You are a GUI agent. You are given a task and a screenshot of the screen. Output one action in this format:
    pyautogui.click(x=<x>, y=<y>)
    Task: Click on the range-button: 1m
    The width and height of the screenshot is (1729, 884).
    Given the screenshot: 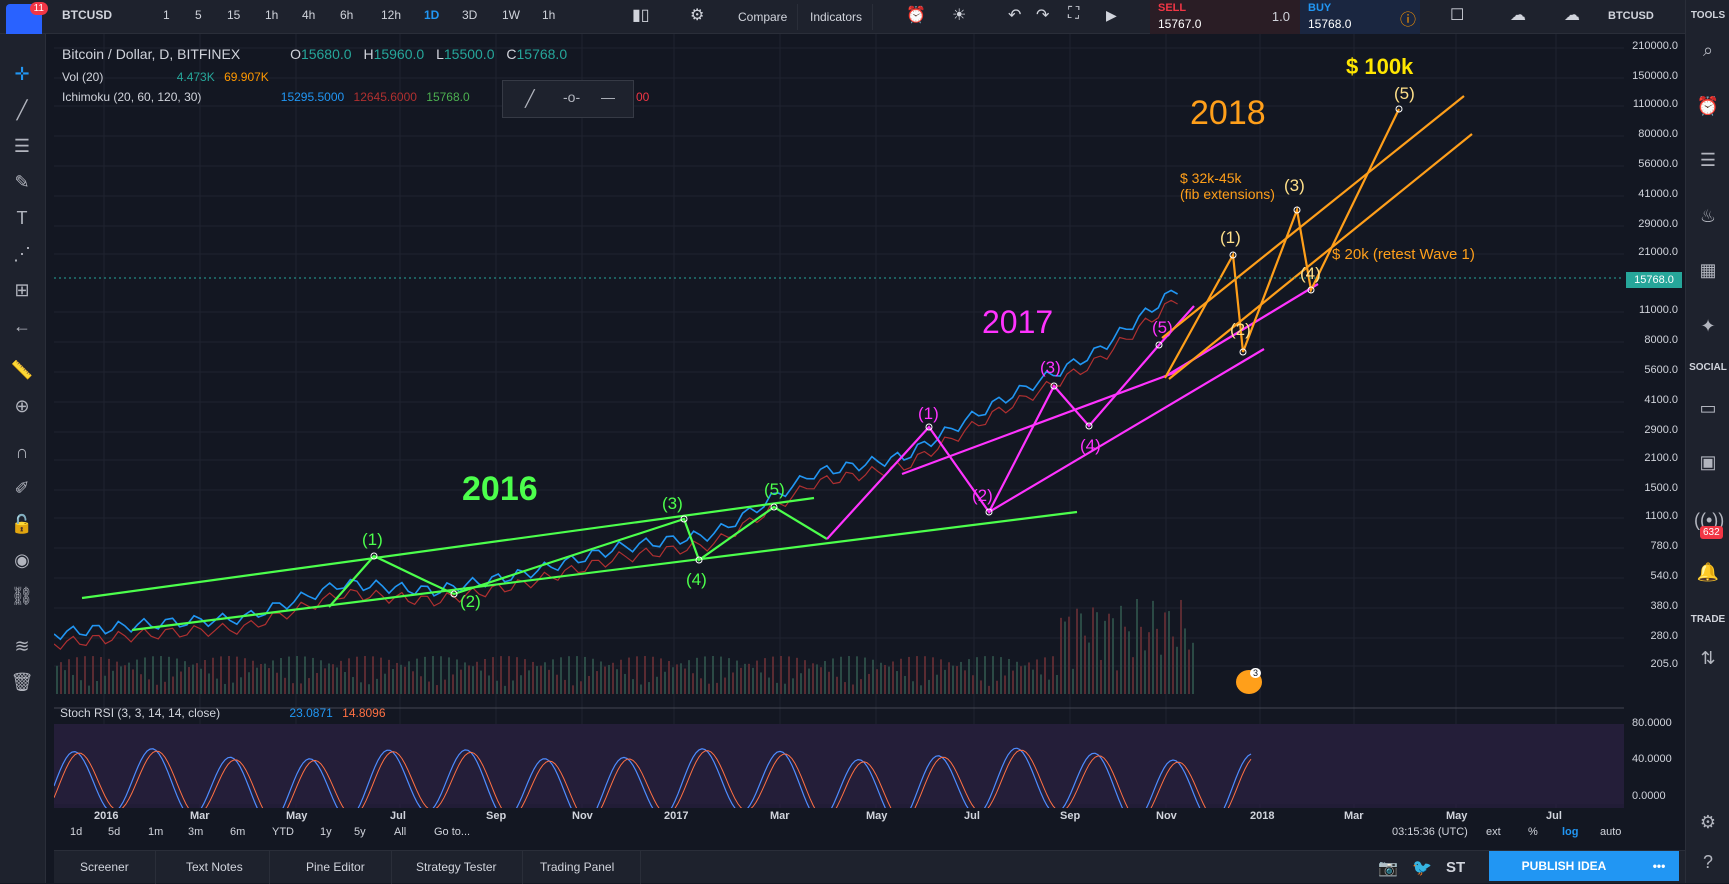 What is the action you would take?
    pyautogui.click(x=156, y=832)
    